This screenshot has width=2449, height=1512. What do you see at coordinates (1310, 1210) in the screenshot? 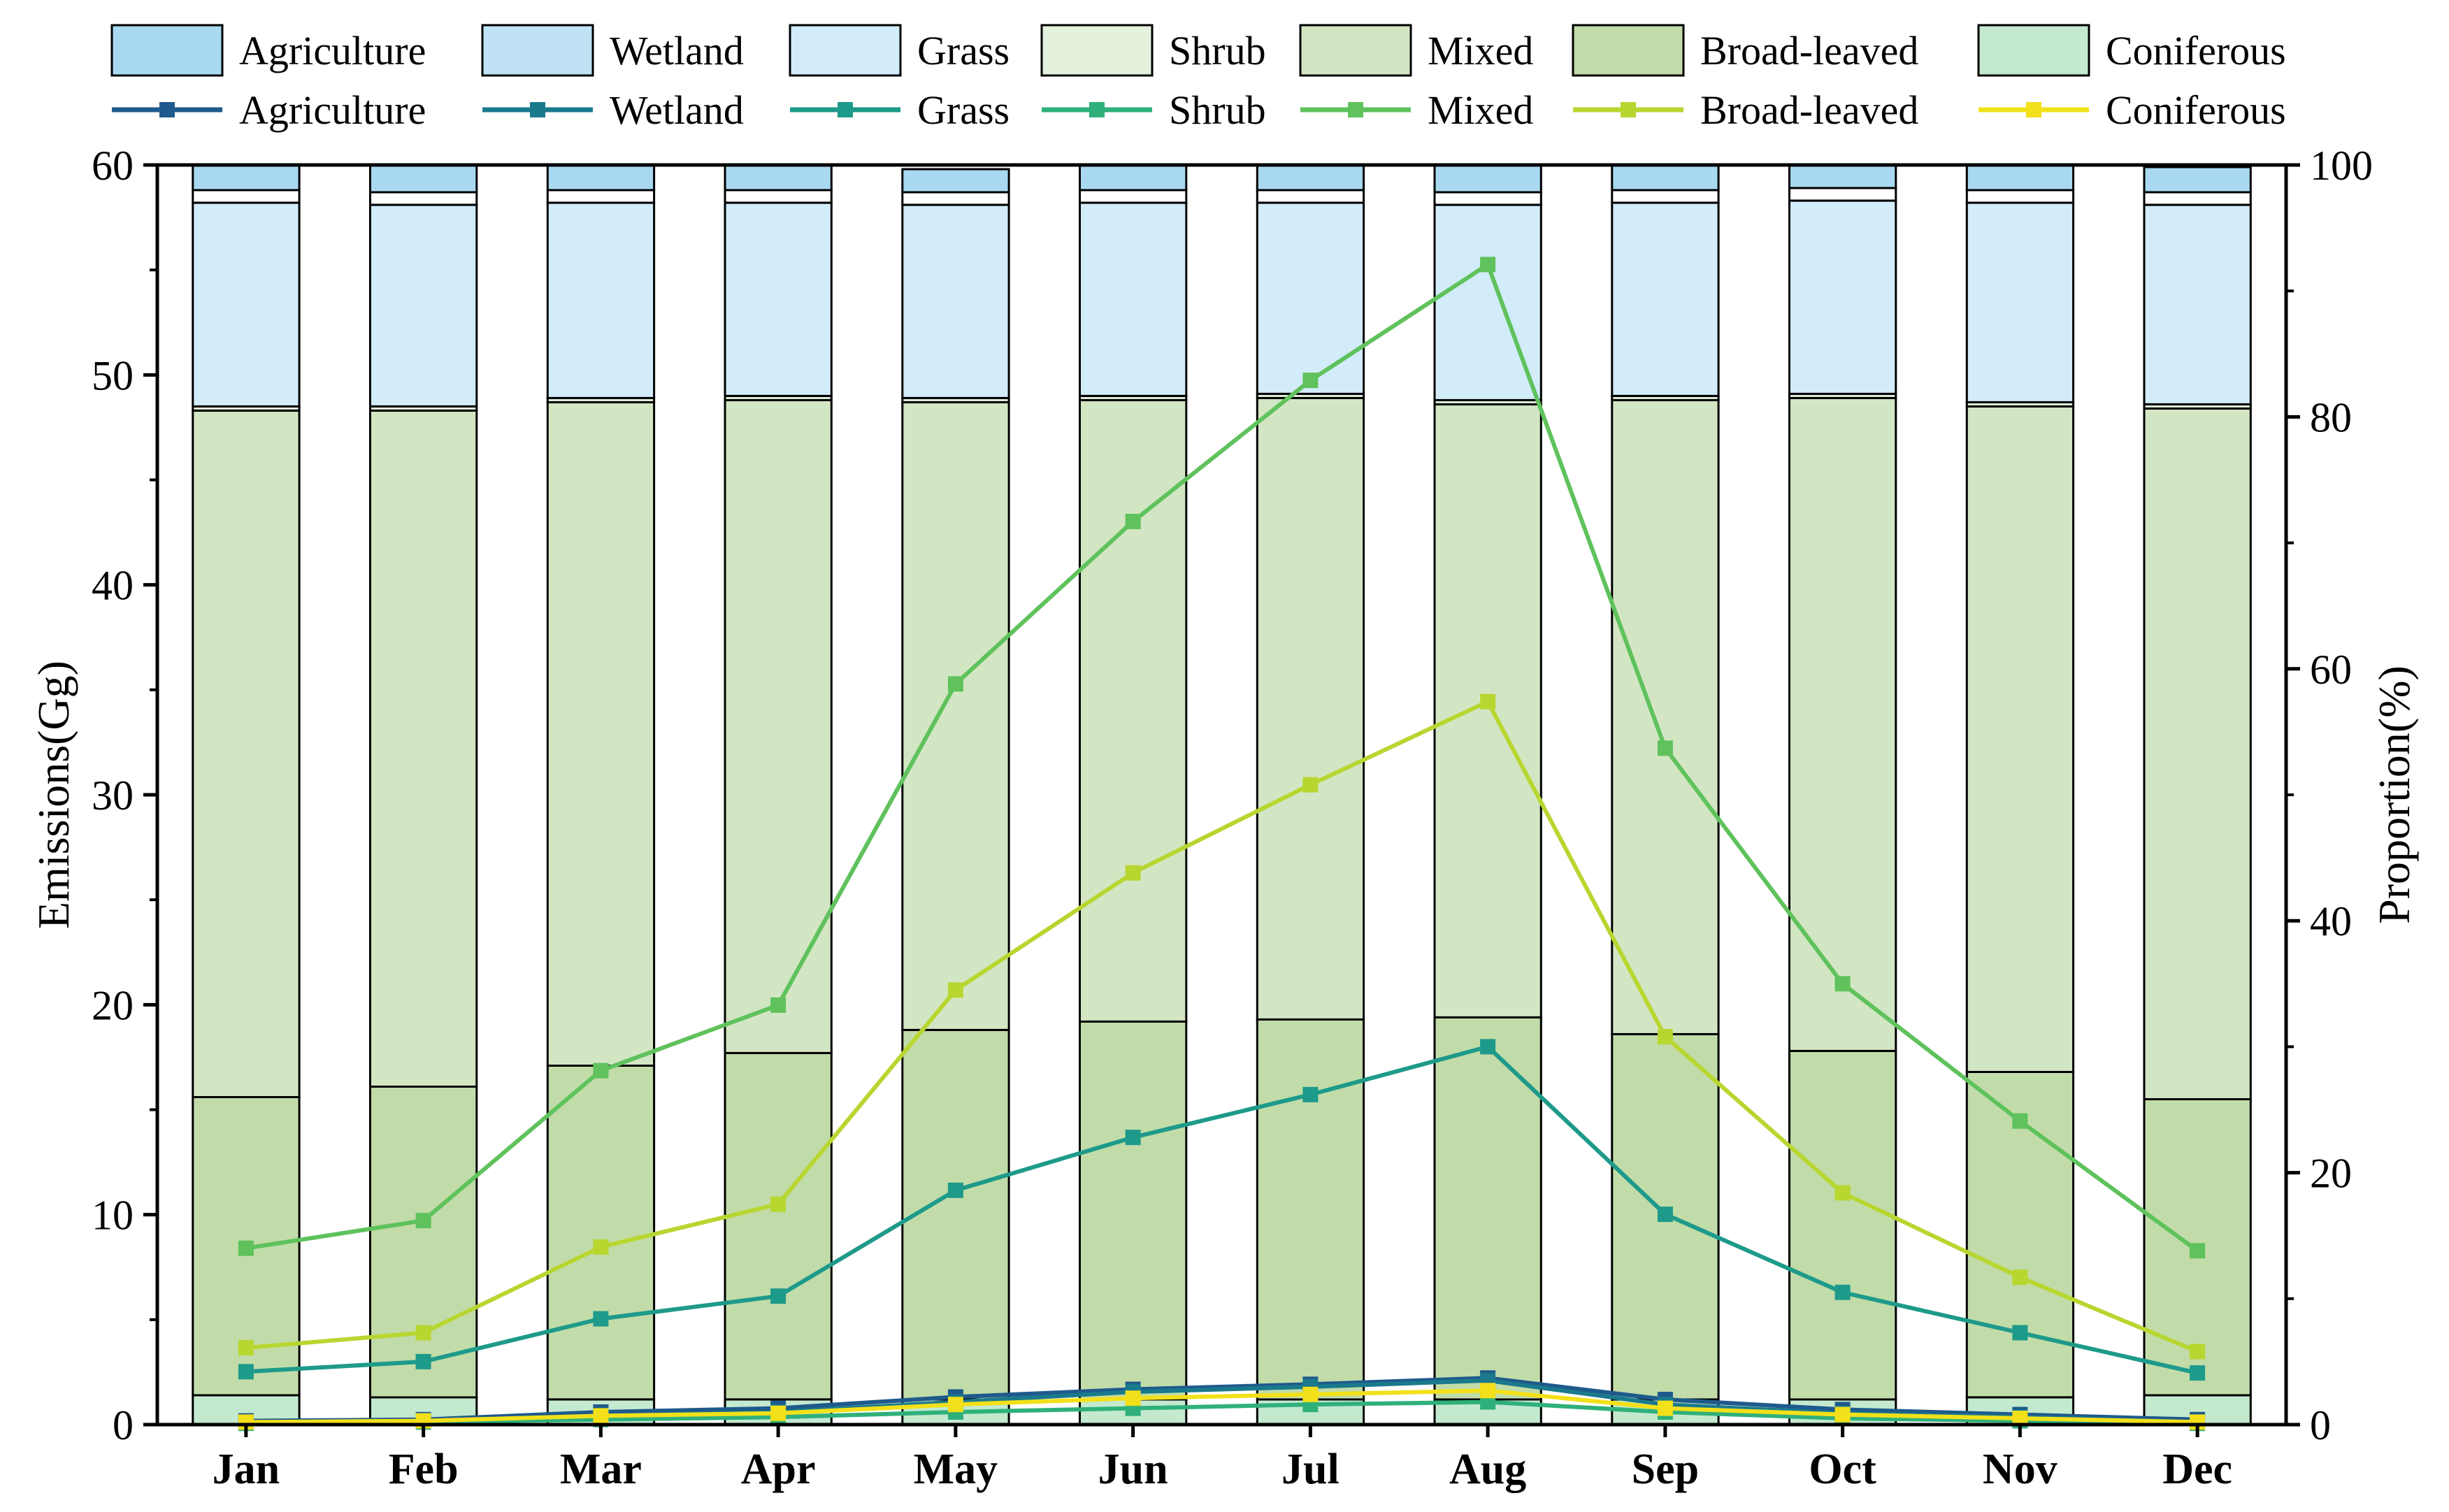
I see `bar-segment-broad-leaved-jul` at bounding box center [1310, 1210].